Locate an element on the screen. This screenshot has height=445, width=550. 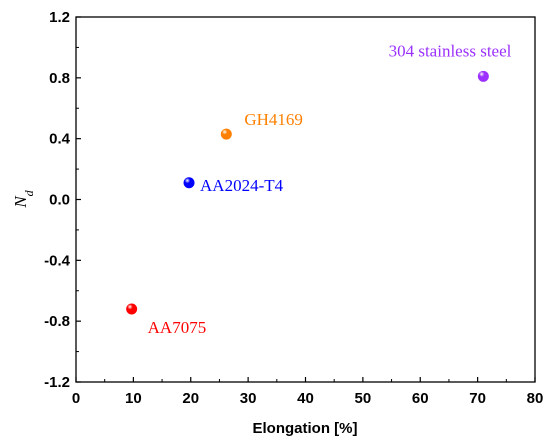
x-axis-title: Elongation [%] is located at coordinates (305, 428).